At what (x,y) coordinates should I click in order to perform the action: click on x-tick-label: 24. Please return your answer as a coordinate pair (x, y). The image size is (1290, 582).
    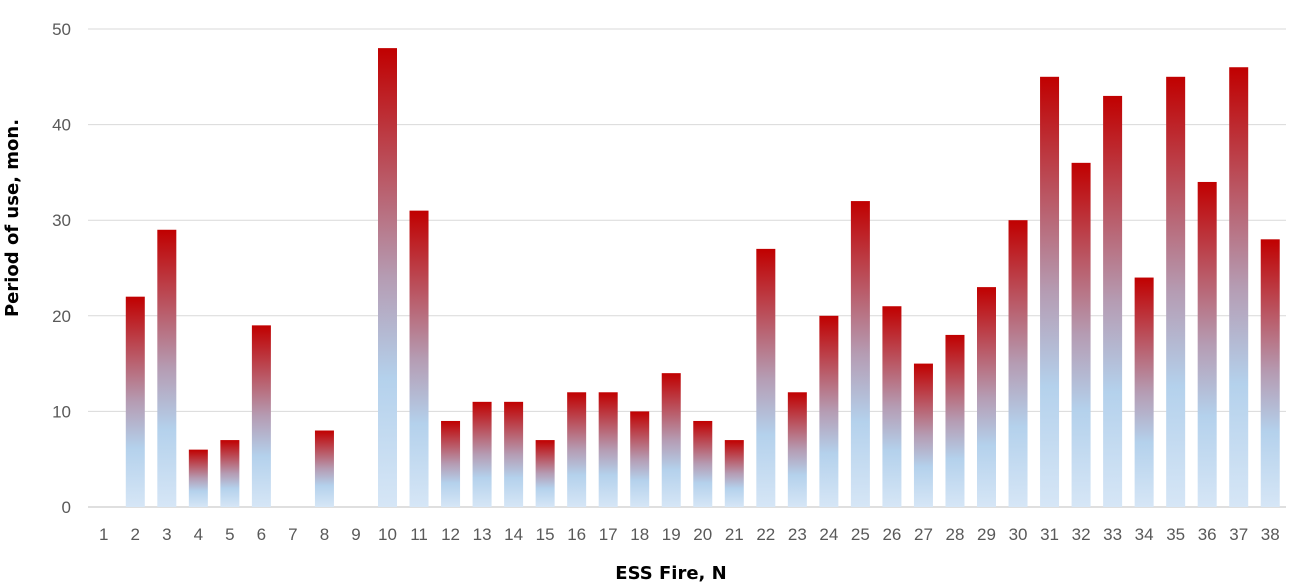
    Looking at the image, I should click on (828, 534).